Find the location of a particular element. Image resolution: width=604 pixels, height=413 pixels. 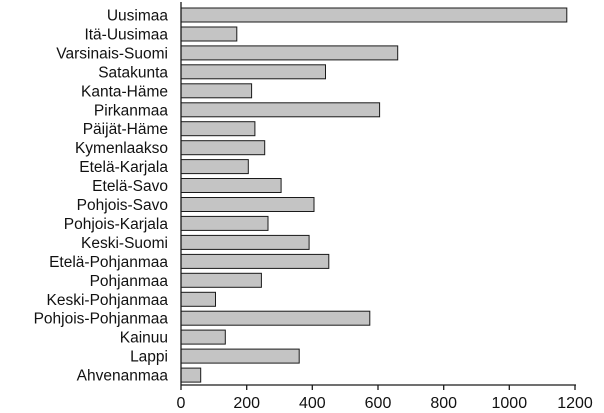

category-label-kymenlaakso: Kymenlaakso is located at coordinates (121, 148).